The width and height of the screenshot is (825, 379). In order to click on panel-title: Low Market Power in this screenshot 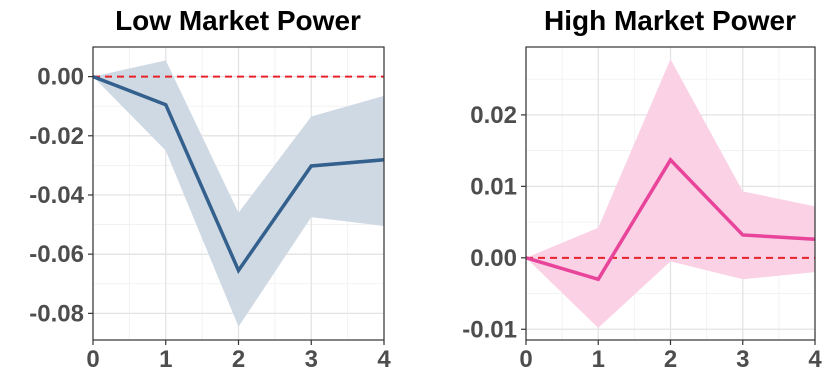, I will do `click(238, 20)`.